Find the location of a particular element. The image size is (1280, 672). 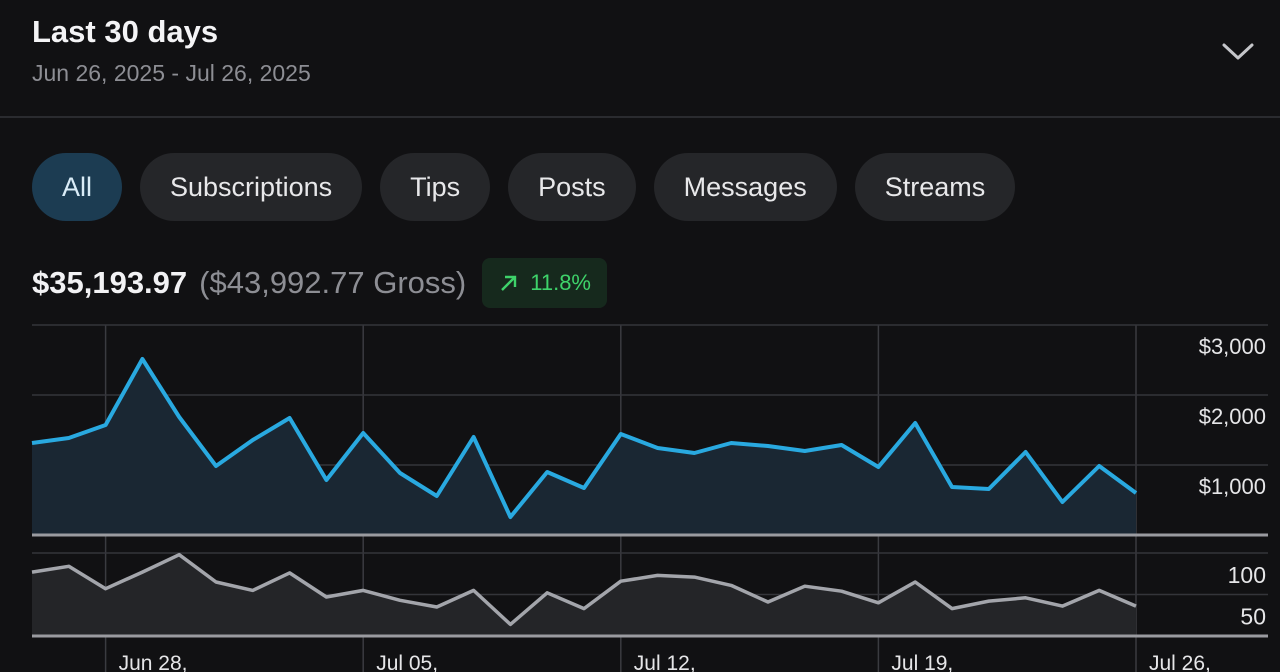

x-tick-label: Jul 26, is located at coordinates (1180, 662).